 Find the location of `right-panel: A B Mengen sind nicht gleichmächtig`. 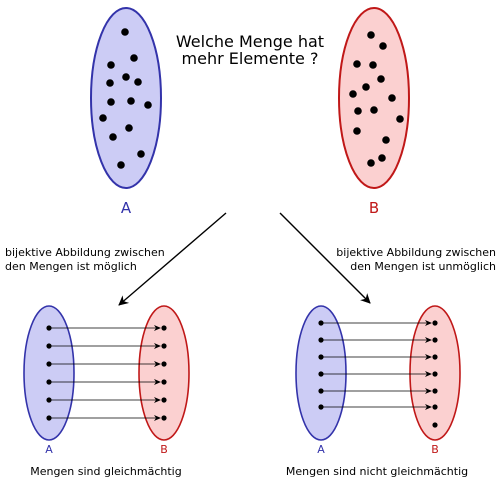

right-panel: A B Mengen sind nicht gleichmächtig is located at coordinates (377, 391).